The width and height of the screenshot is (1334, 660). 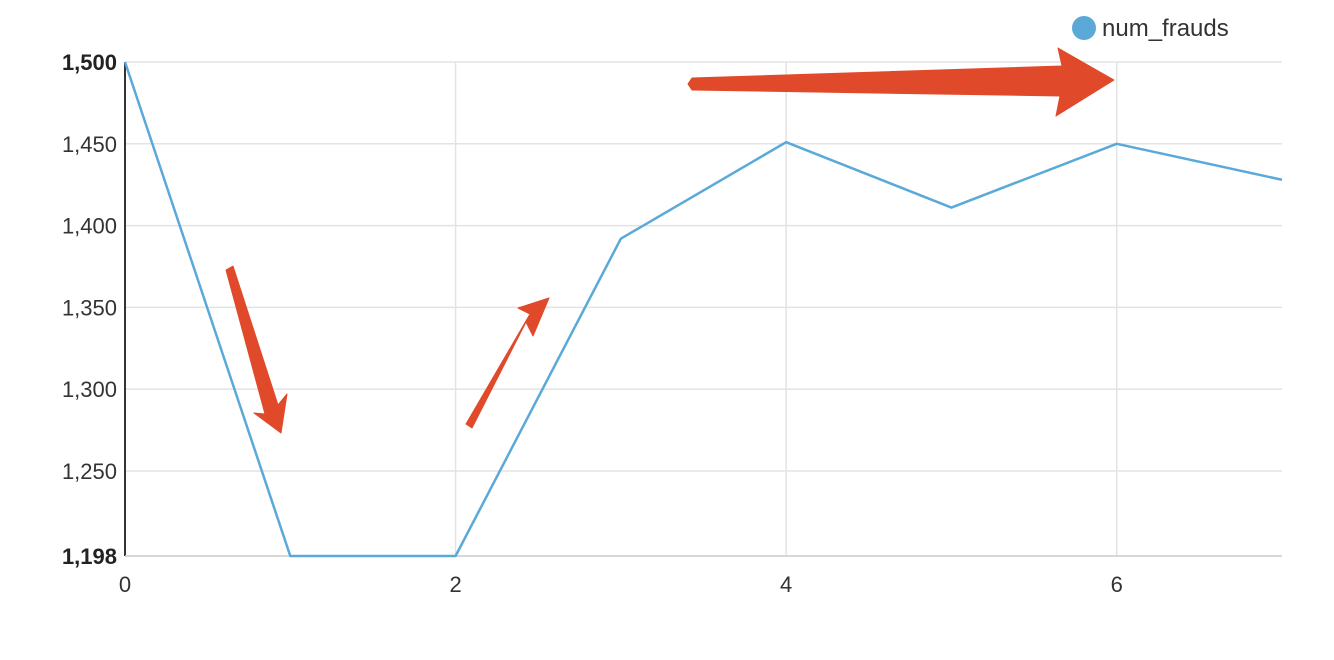 I want to click on legend-label: num_frauds, so click(x=1165, y=28).